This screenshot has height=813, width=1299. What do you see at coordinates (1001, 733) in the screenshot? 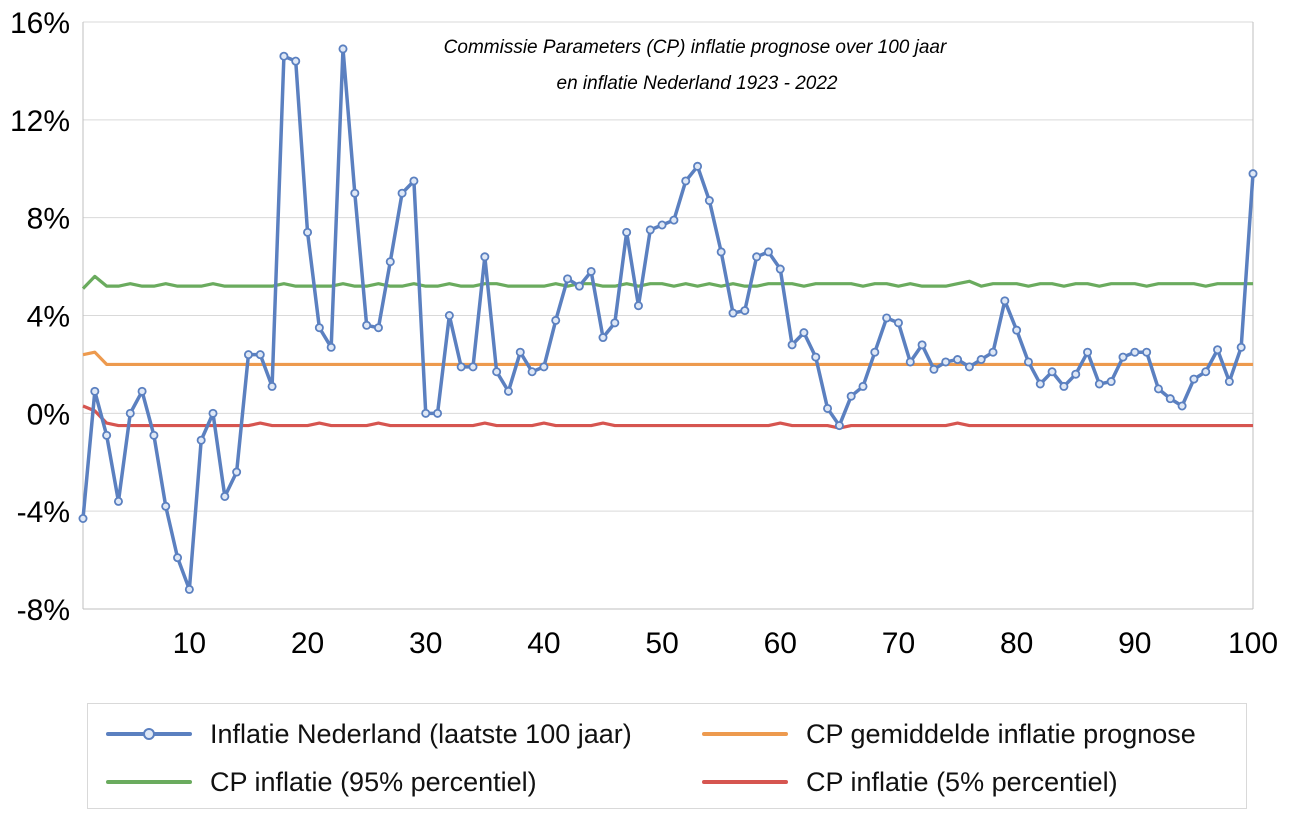
I see `legend-label: CP gemiddelde inflatie prognose` at bounding box center [1001, 733].